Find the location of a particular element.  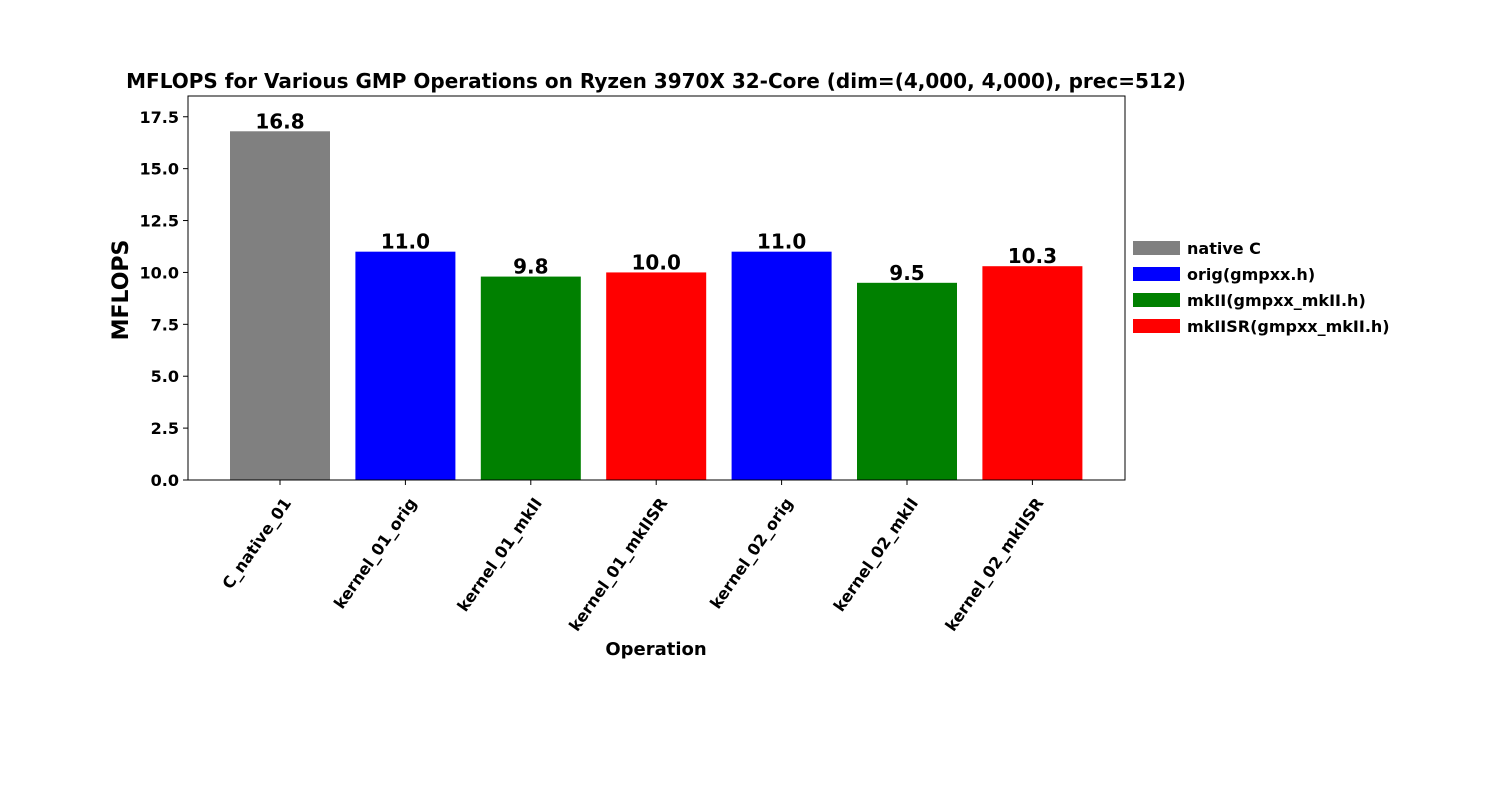

x-tick-label: kernel_01_orig is located at coordinates (375, 553).